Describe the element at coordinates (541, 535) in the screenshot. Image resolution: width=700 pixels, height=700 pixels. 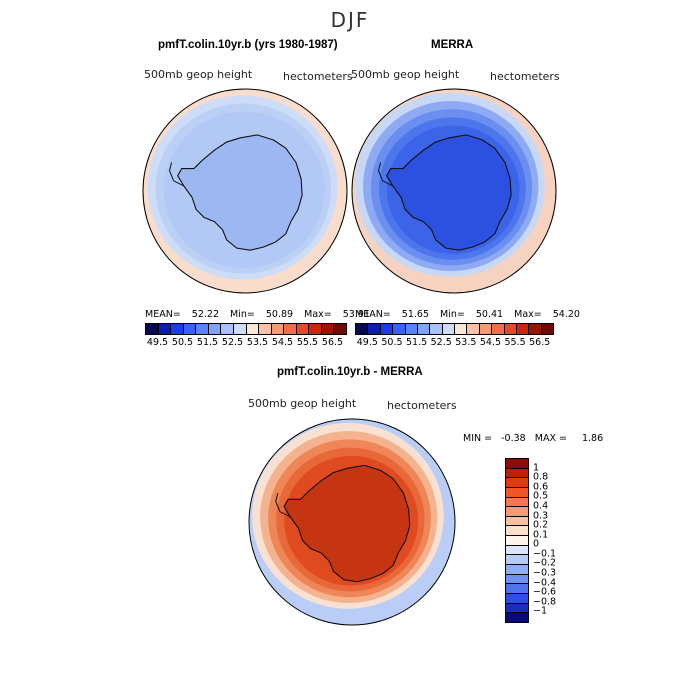
I see `colorbar-tick-label: 0.1` at that location.